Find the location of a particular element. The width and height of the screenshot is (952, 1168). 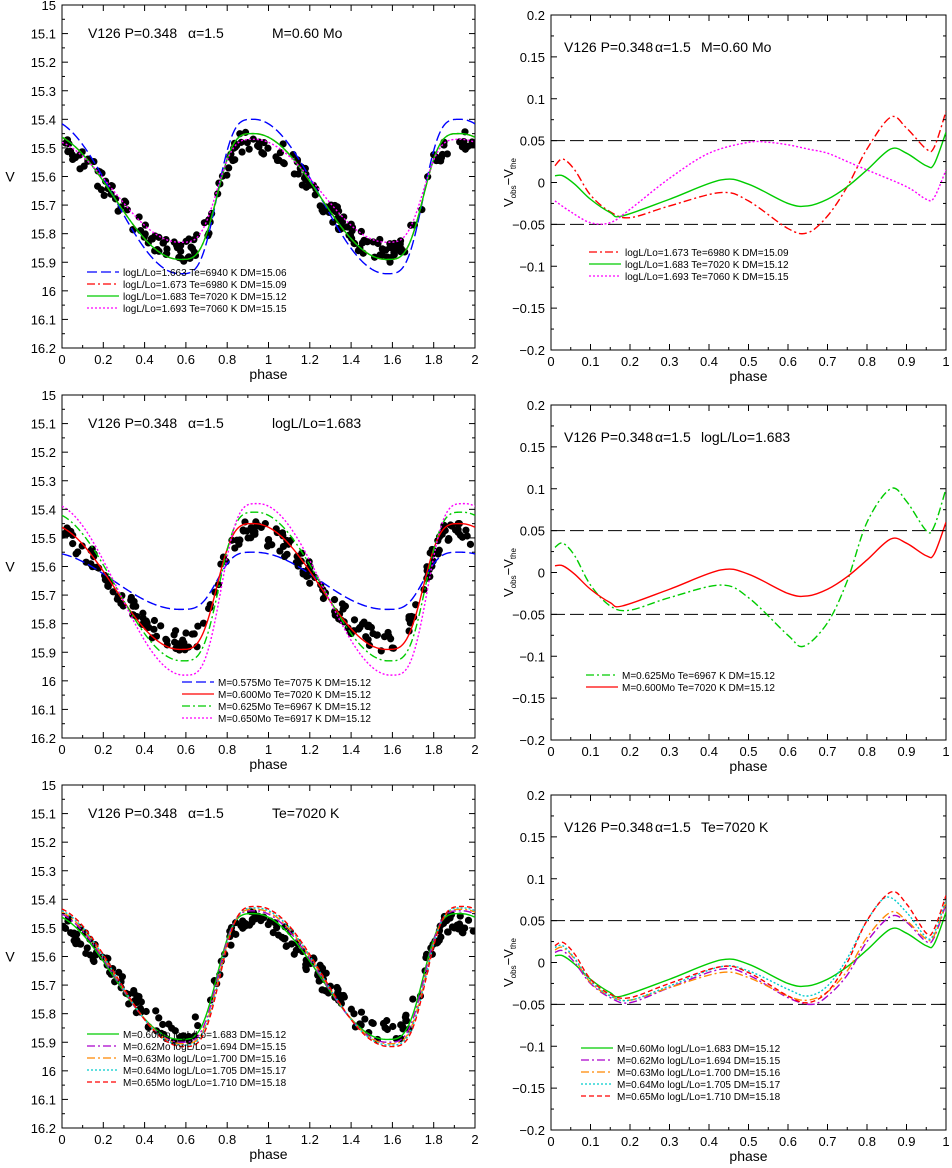

y-tick-label: 16.2 is located at coordinates (43, 1128).